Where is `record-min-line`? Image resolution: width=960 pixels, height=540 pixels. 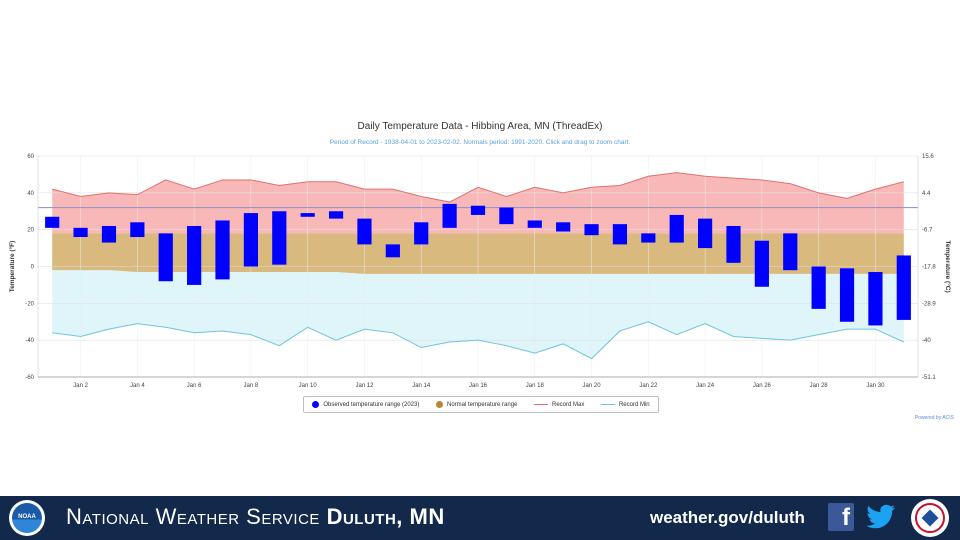 record-min-line is located at coordinates (478, 340).